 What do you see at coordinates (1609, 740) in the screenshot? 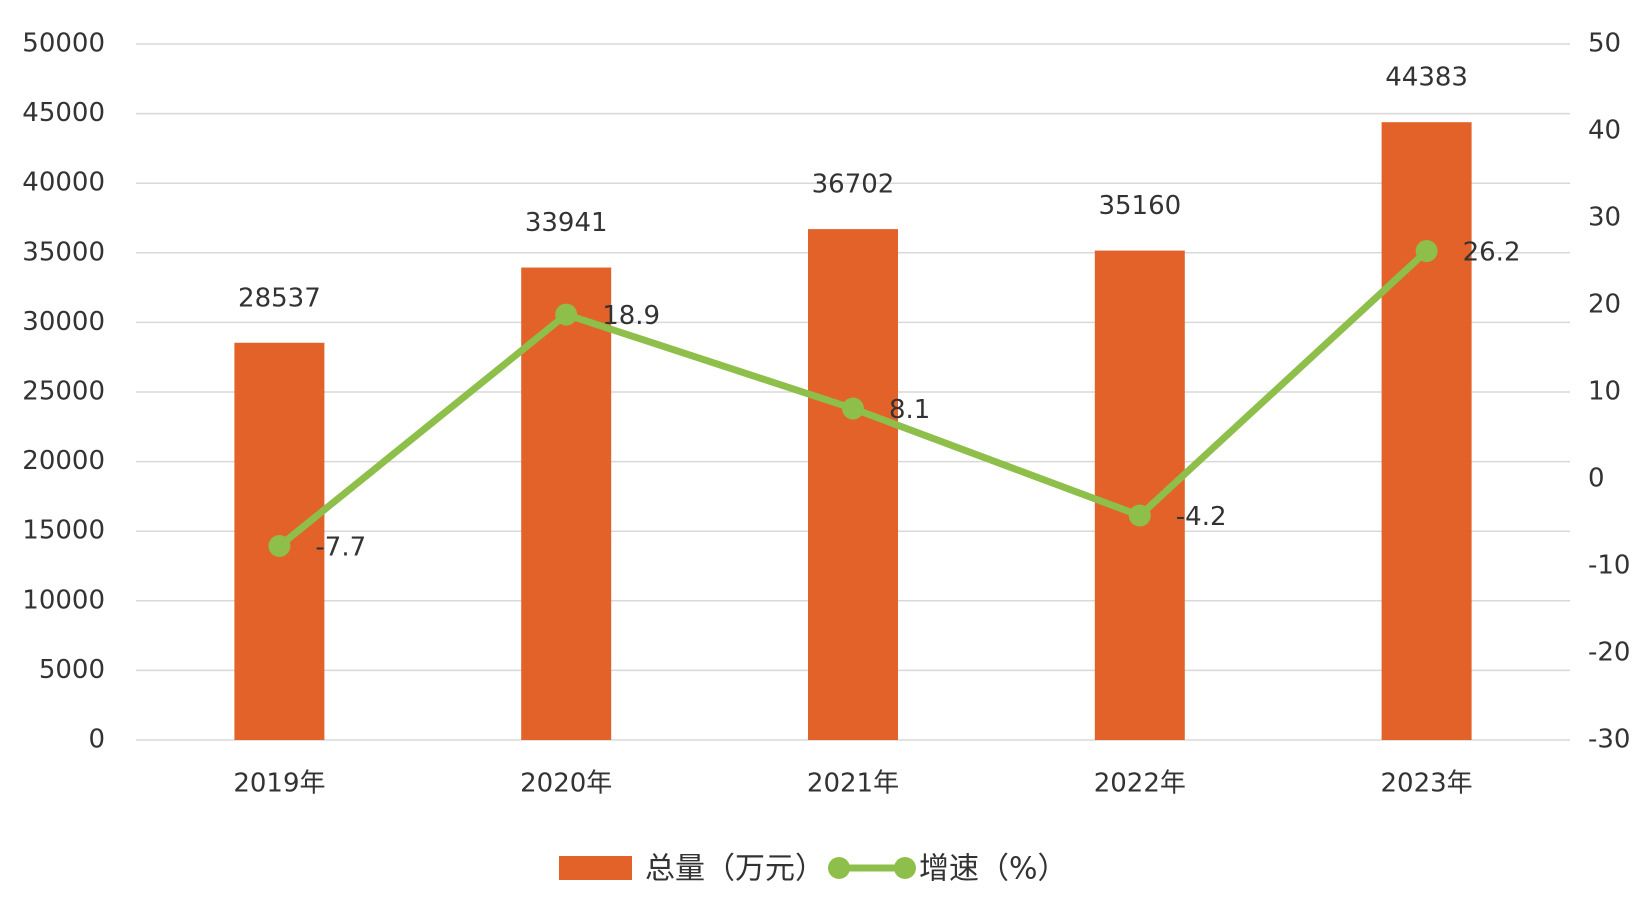
I see `y2-tick-label: -30` at bounding box center [1609, 740].